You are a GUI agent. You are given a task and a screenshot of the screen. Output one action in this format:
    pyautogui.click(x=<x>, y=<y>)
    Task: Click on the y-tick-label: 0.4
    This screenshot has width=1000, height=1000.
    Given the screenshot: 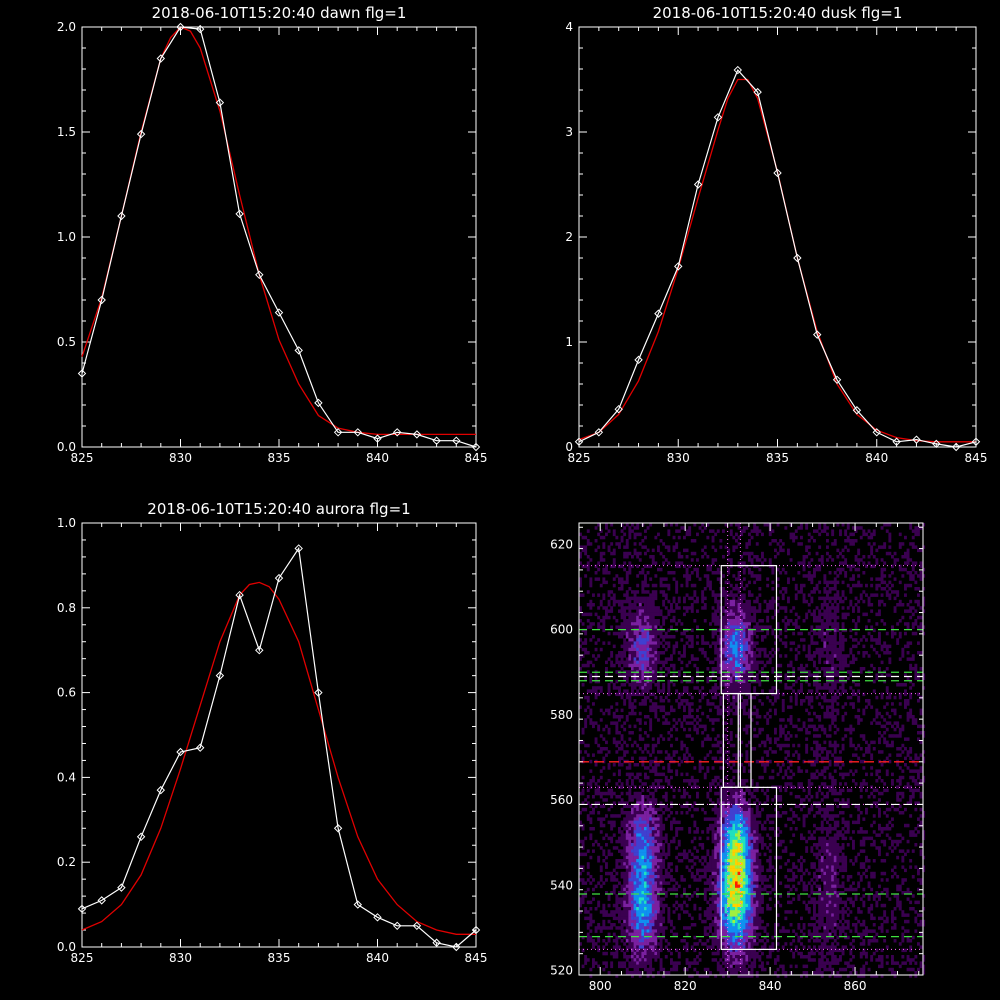 What is the action you would take?
    pyautogui.click(x=66, y=777)
    